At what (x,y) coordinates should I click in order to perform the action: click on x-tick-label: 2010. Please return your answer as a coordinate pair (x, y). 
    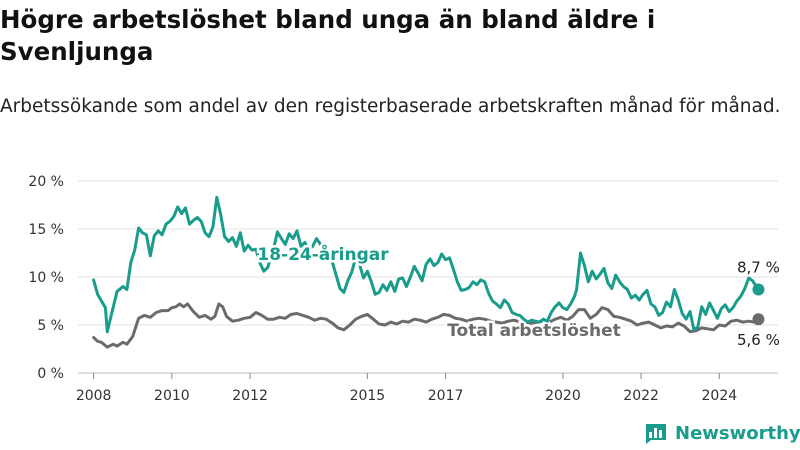
    Looking at the image, I should click on (172, 396).